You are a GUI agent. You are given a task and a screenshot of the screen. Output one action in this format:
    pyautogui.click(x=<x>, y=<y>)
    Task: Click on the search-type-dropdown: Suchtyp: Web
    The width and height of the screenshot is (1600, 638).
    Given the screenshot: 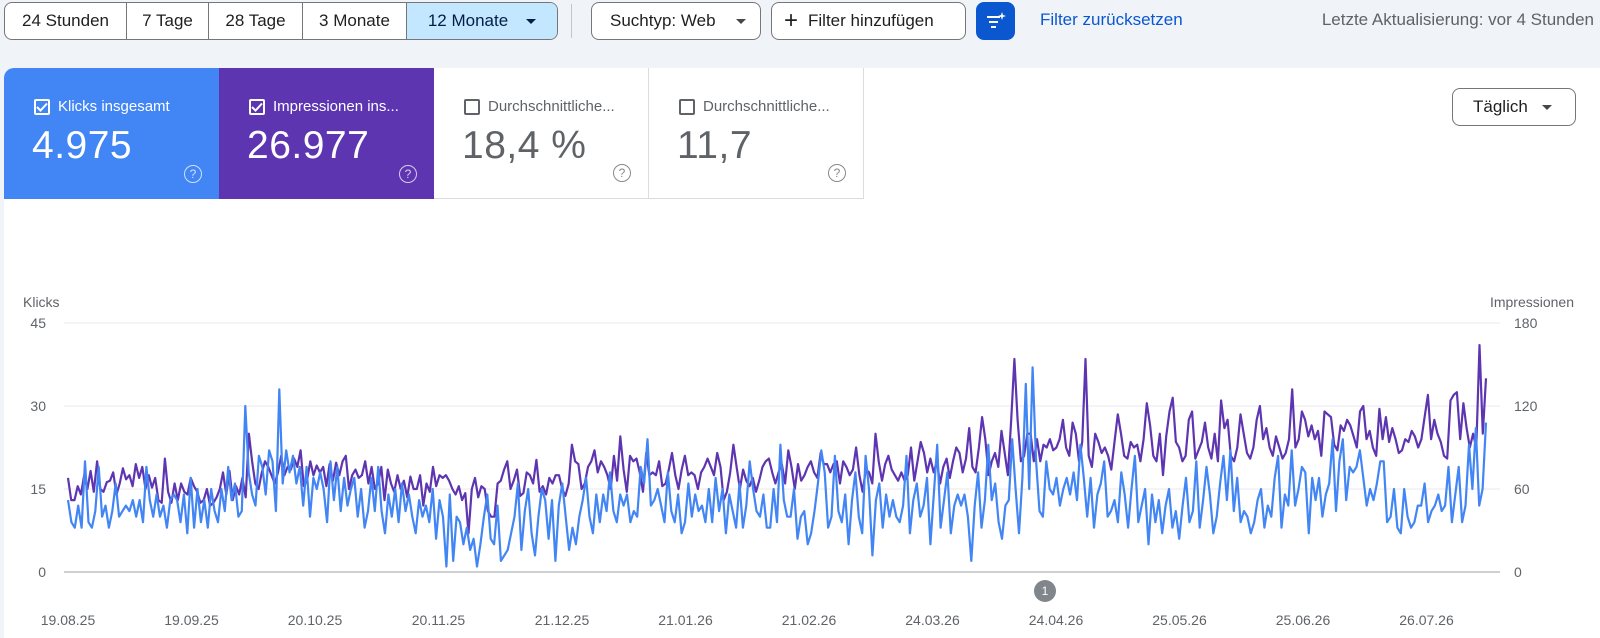 What is the action you would take?
    pyautogui.click(x=676, y=21)
    